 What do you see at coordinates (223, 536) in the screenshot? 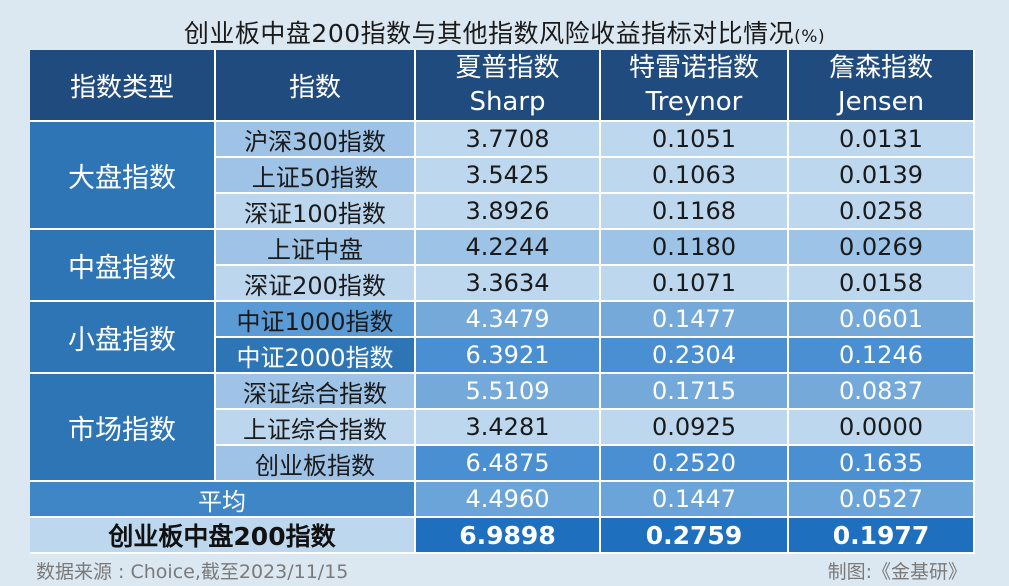
I see `target-label: 创业板中盘200指数` at bounding box center [223, 536].